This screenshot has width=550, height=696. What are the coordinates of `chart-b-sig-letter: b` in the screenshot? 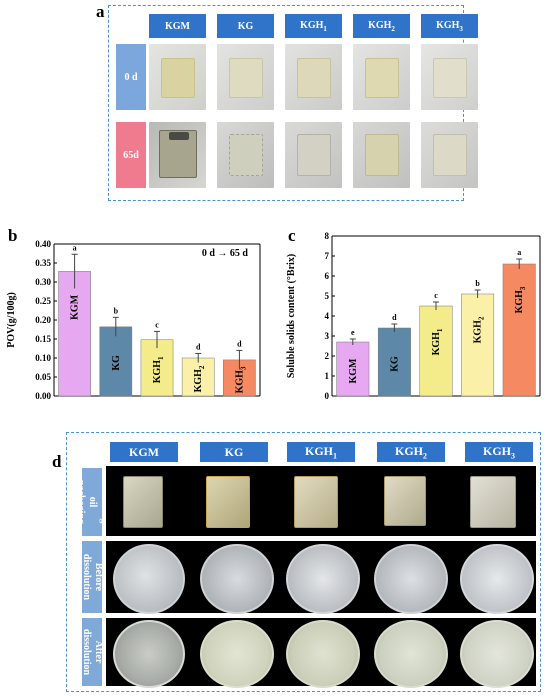 It's located at (116, 310).